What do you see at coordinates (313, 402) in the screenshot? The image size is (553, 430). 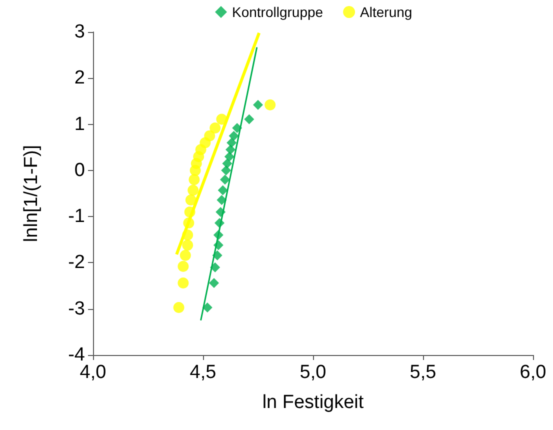 I see `x-axis-title: ln Festigkeit` at bounding box center [313, 402].